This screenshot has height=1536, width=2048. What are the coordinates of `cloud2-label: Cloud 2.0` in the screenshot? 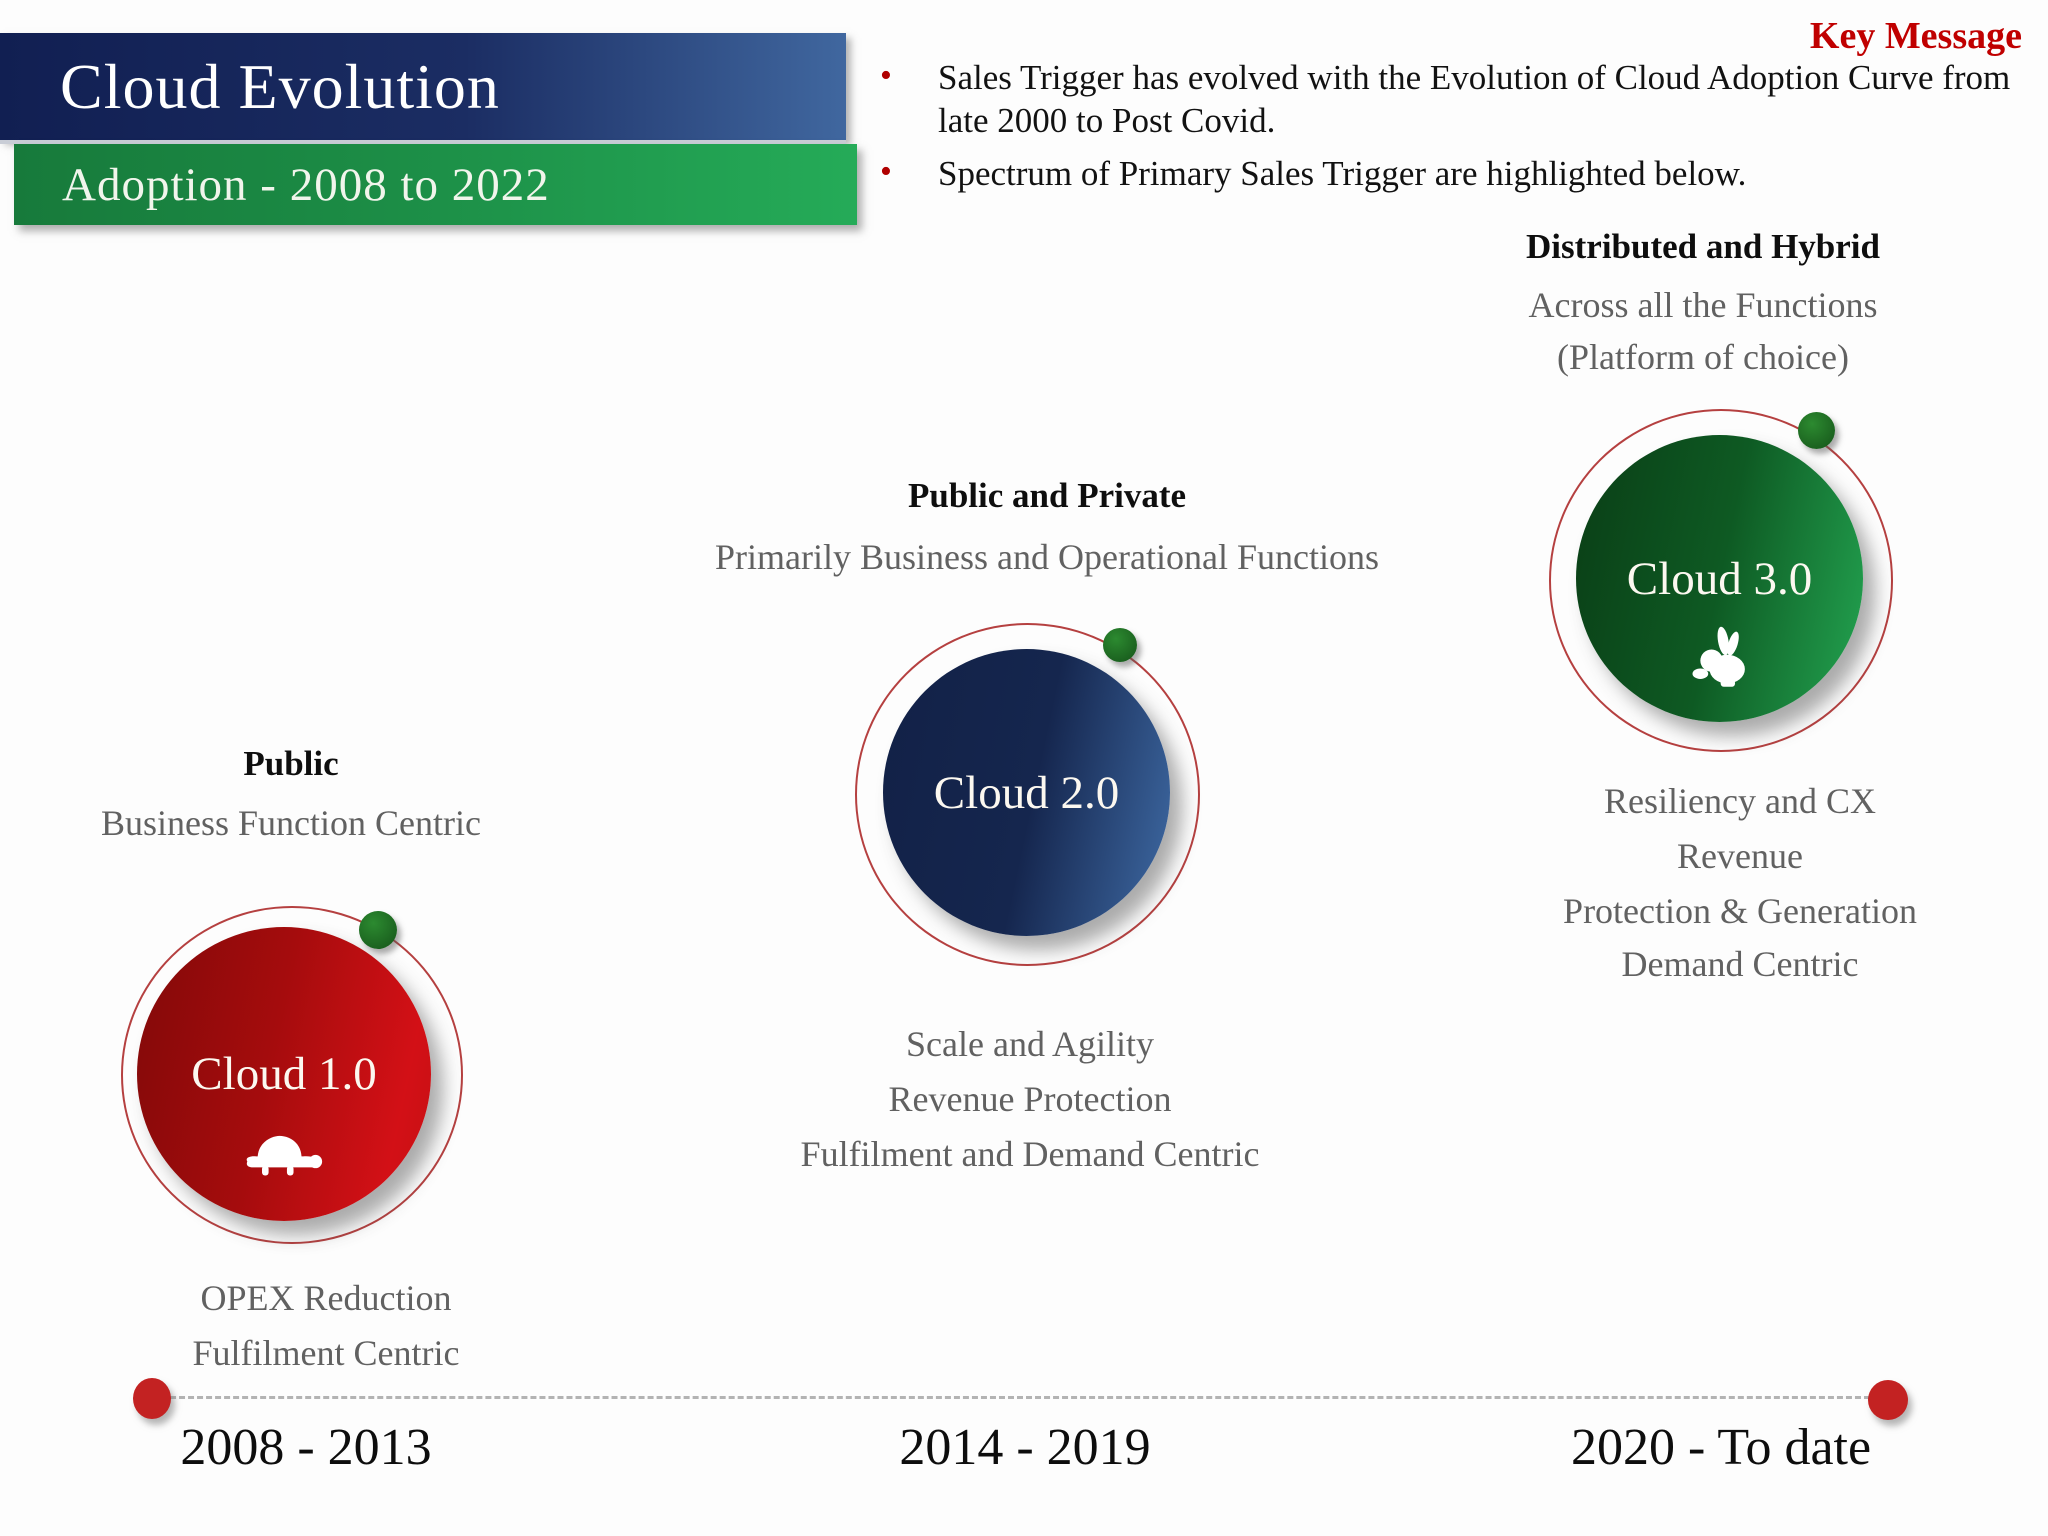 It's located at (1026, 792).